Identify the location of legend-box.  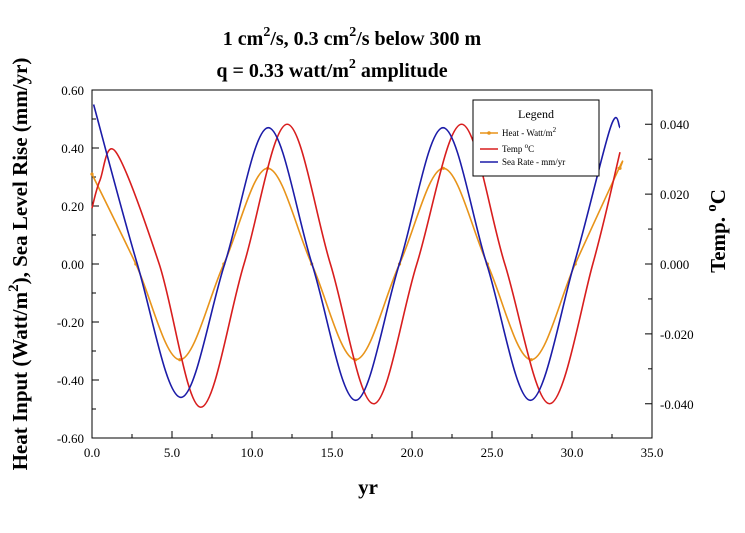
(536, 138).